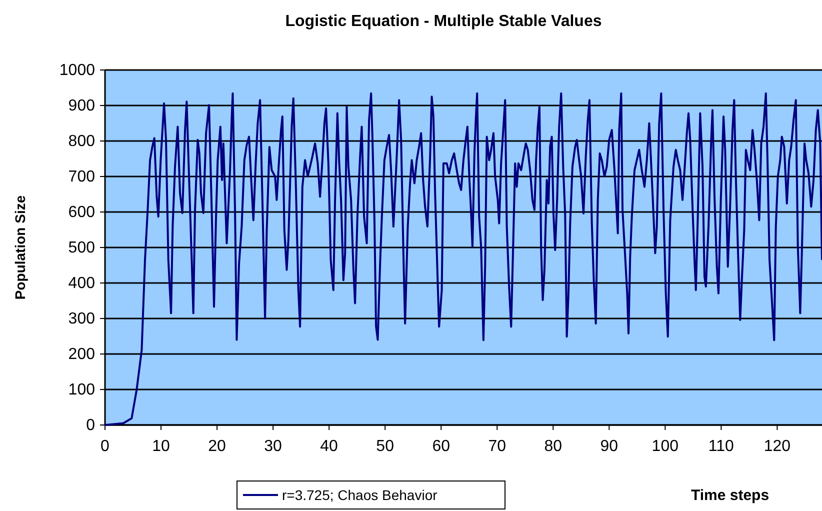  I want to click on y-axis-title: Population Size, so click(20, 247).